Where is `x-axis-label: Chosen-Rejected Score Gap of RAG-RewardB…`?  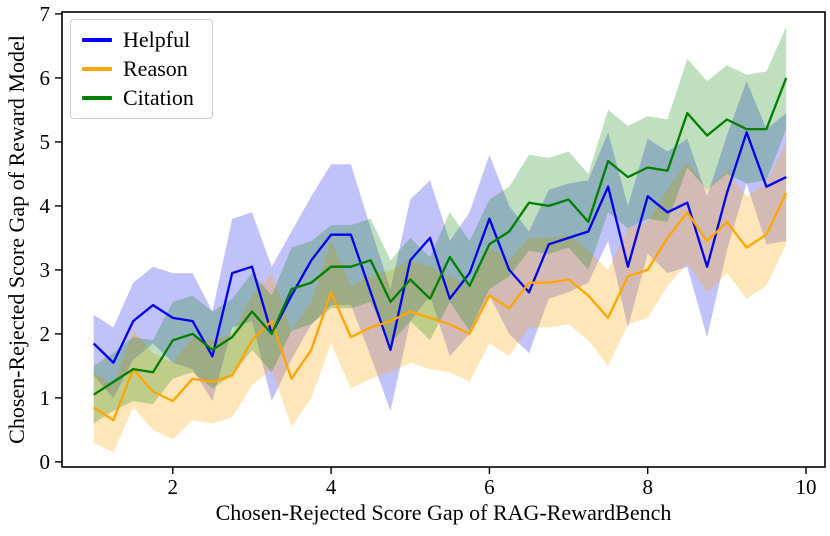
x-axis-label: Chosen-Rejected Score Gap of RAG-RewardB… is located at coordinates (443, 512).